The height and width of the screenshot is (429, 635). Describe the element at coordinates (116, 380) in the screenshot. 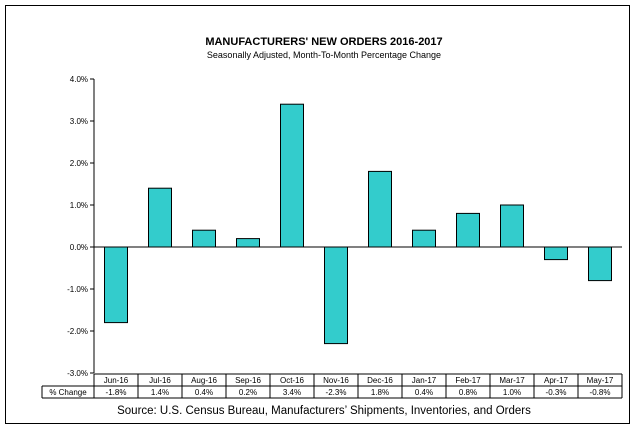

I see `category-label: Jun-16` at that location.